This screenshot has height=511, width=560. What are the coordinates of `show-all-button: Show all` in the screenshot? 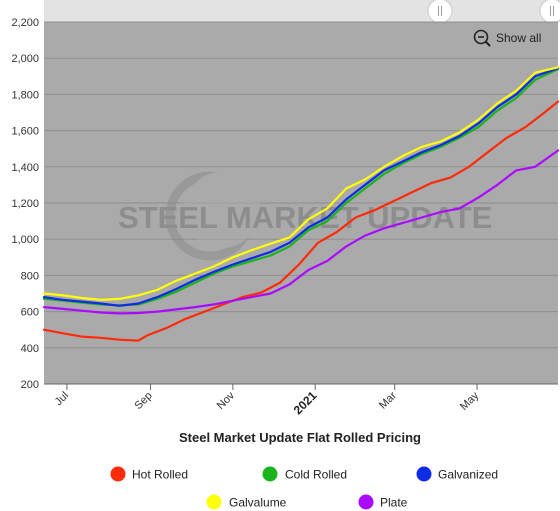 It's located at (511, 38).